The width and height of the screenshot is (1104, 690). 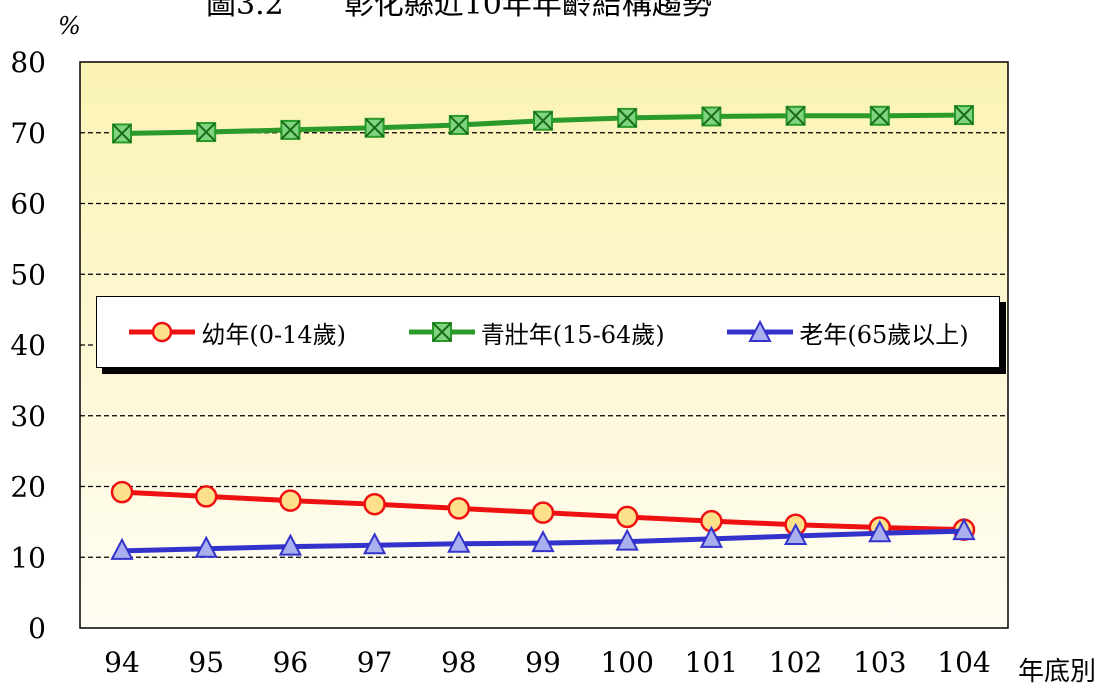 I want to click on legend-item-youth: 幼年(0-14歲), so click(x=236, y=332).